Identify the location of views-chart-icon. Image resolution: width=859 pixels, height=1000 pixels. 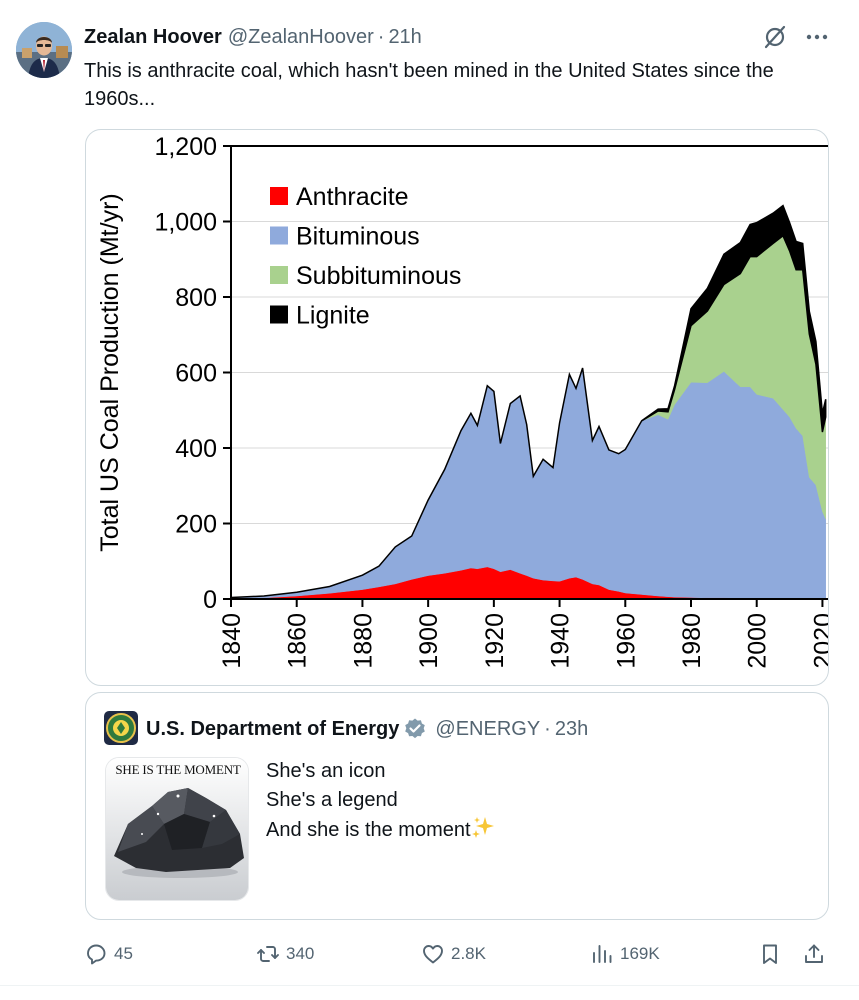
(602, 954).